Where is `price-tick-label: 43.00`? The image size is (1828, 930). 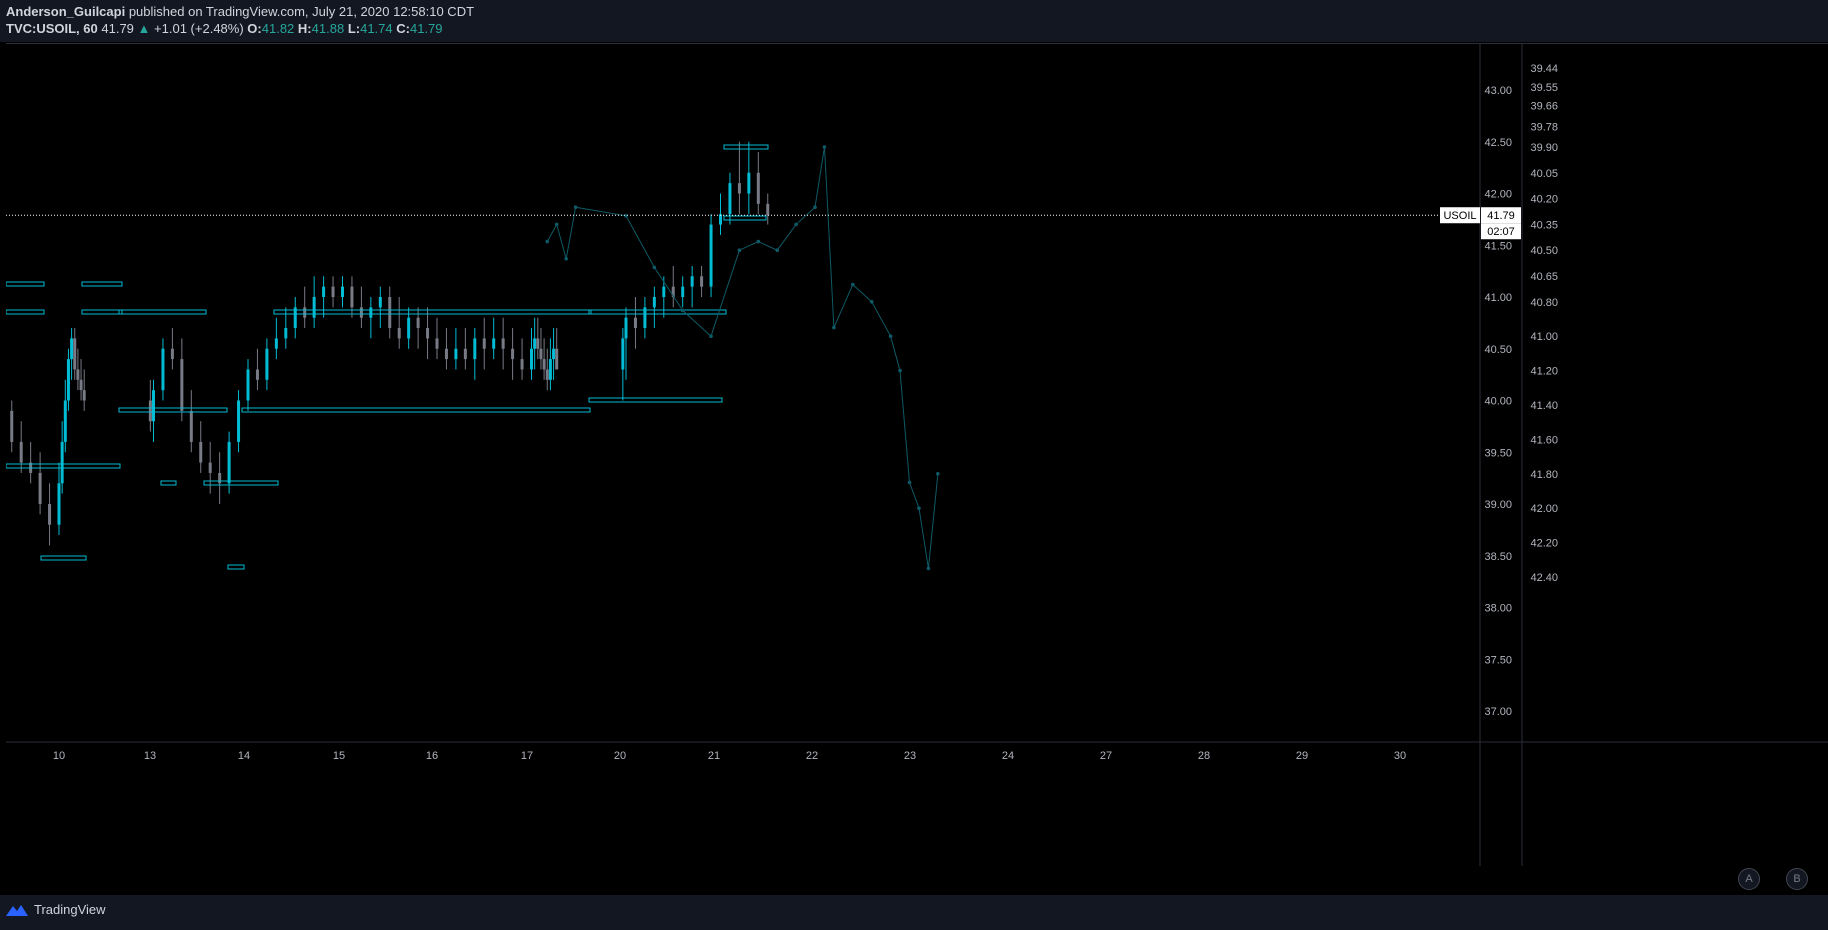
price-tick-label: 43.00 is located at coordinates (1498, 91).